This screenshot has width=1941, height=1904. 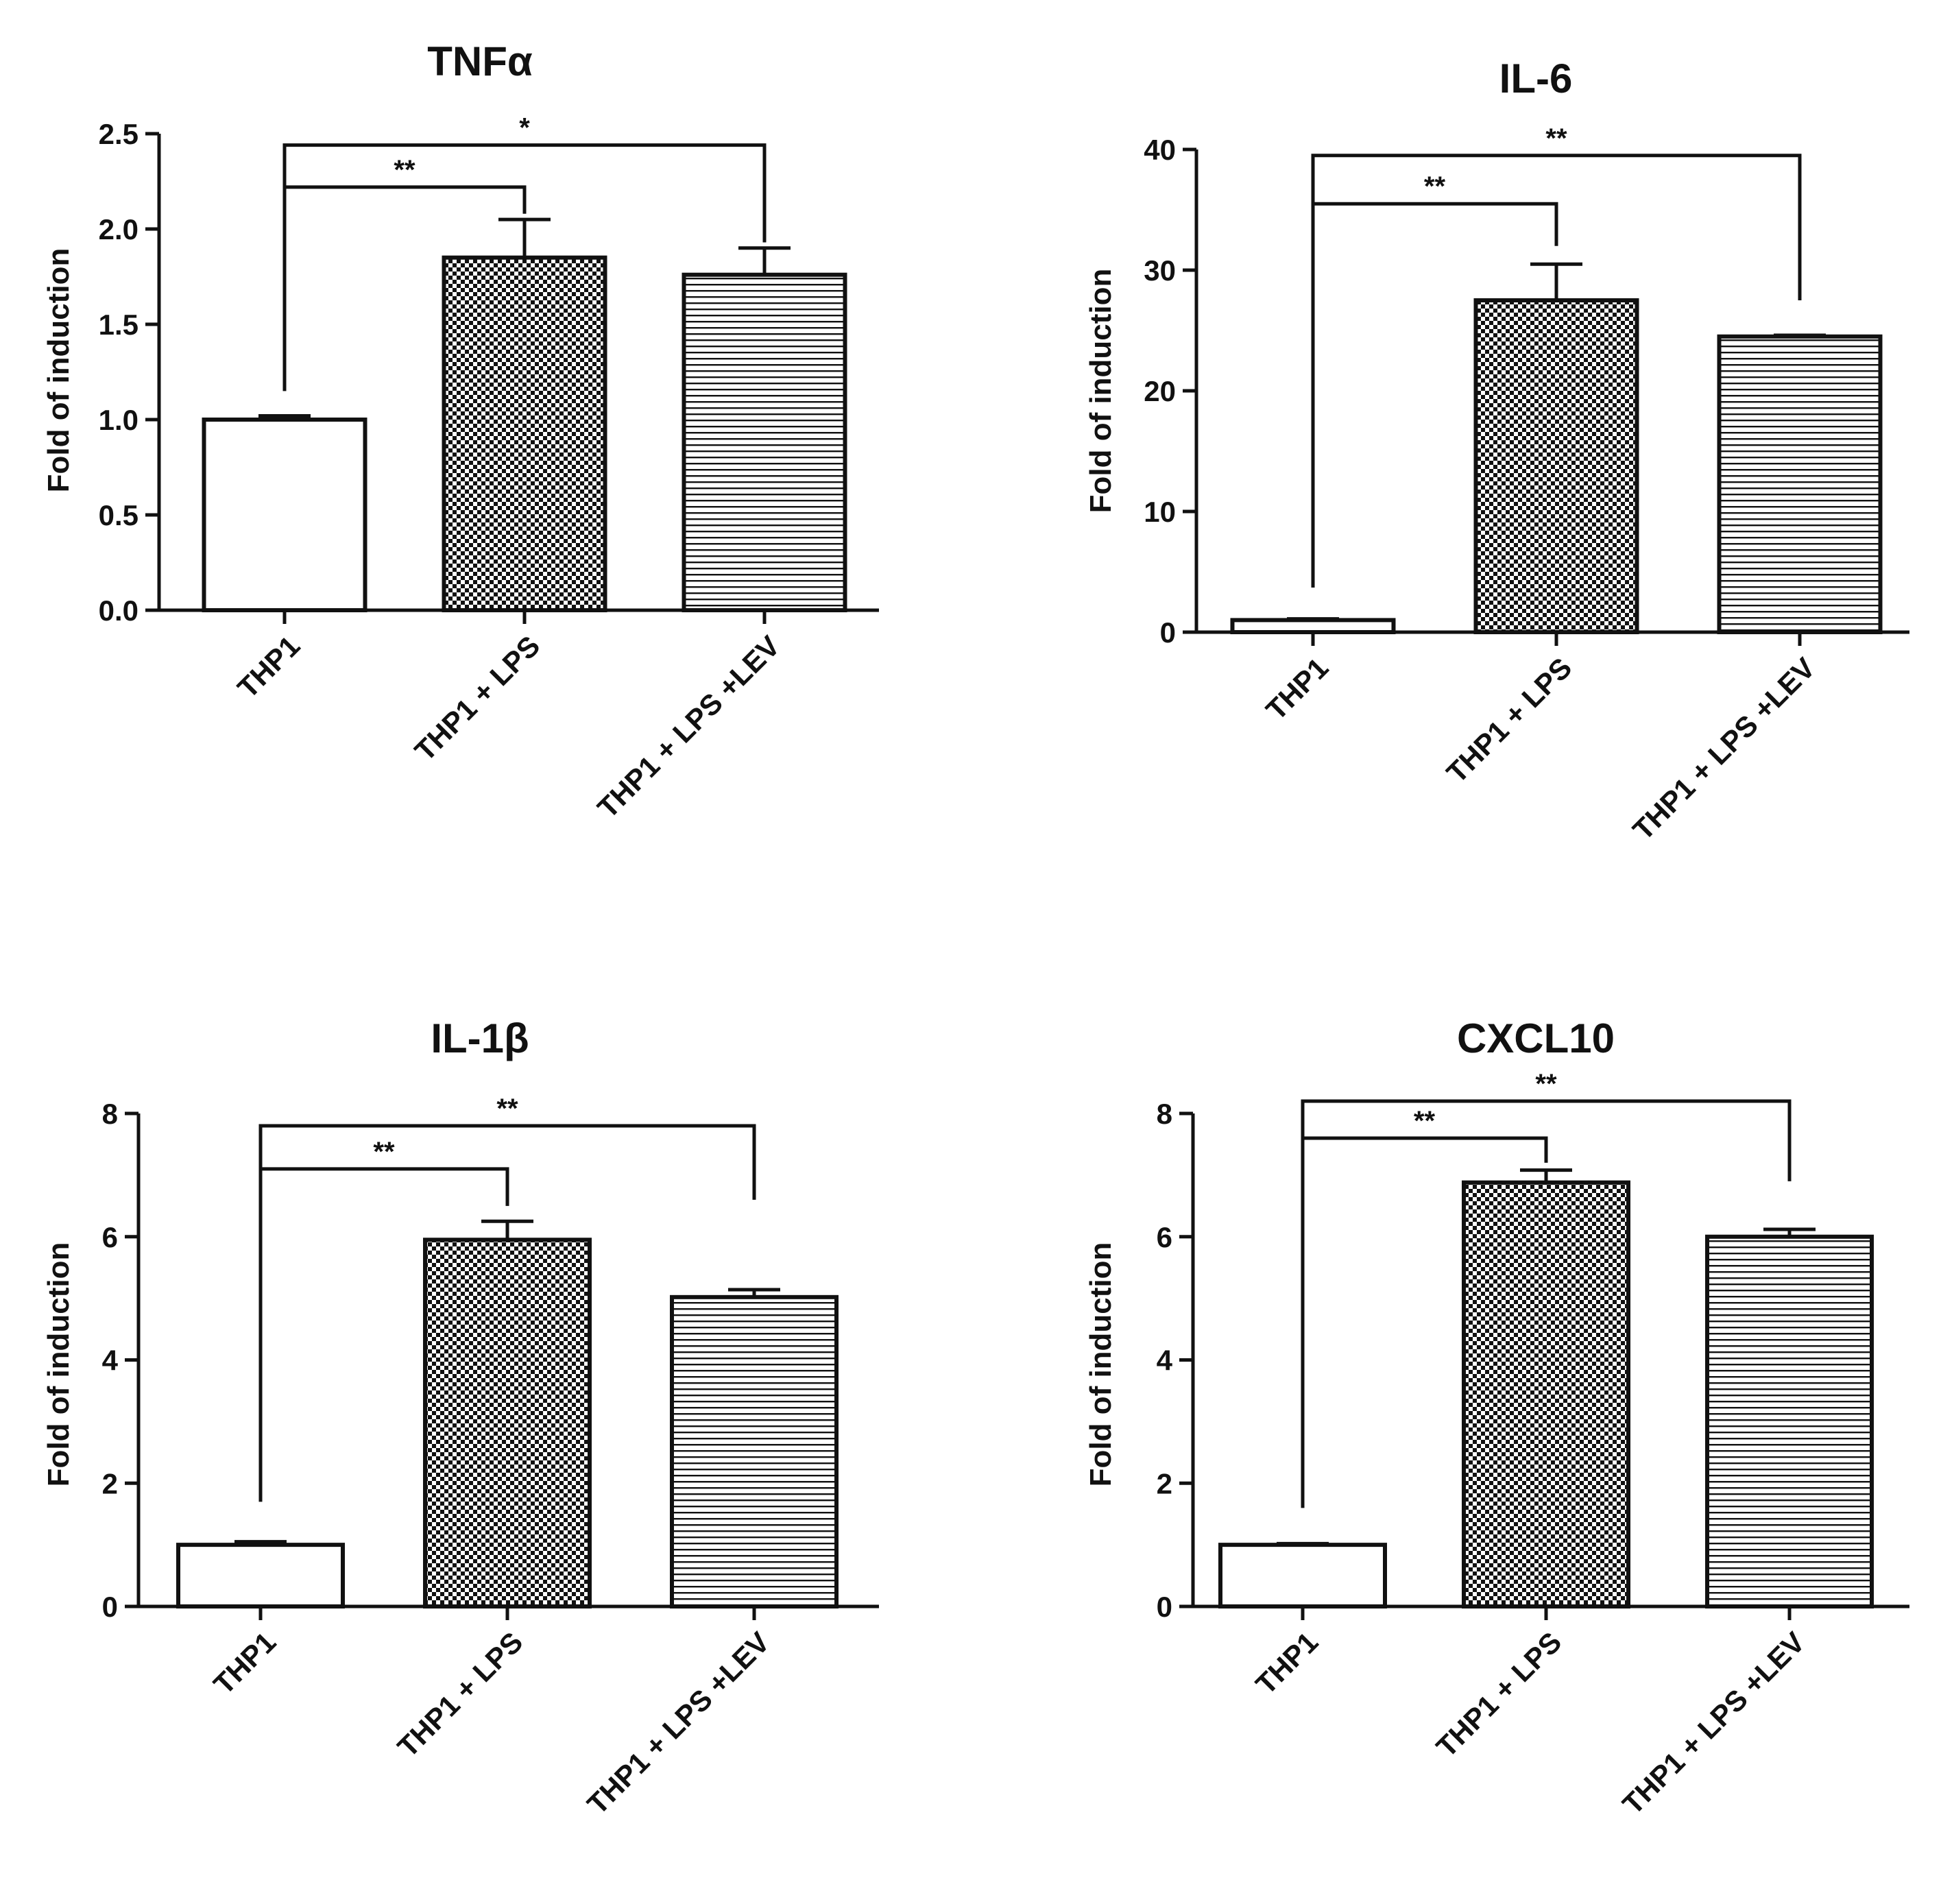 I want to click on y-tick-label: 40, so click(x=1160, y=150).